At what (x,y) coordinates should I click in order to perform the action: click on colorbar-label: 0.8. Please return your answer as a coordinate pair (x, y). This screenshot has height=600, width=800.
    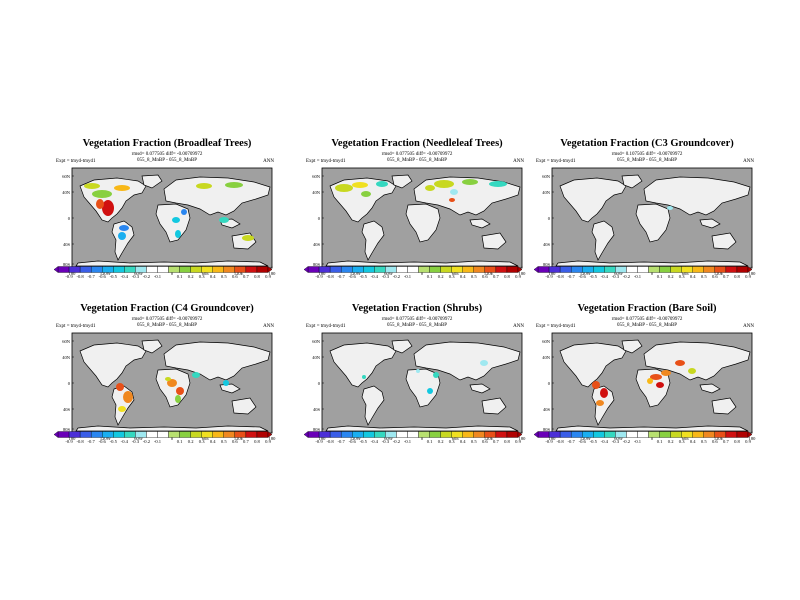
    Looking at the image, I should click on (257, 441).